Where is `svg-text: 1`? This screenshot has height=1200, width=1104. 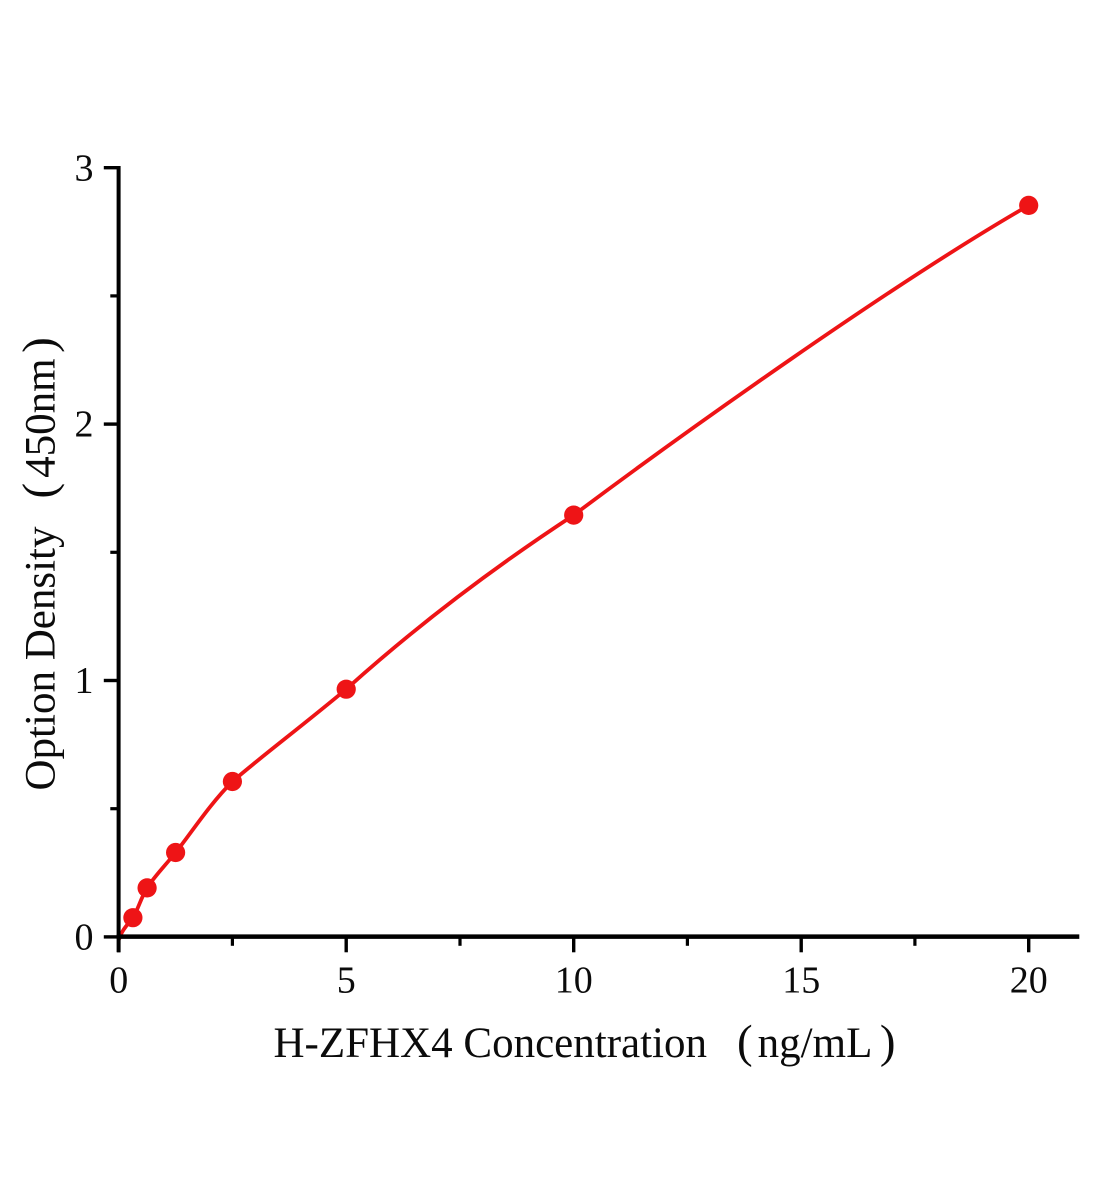 svg-text: 1 is located at coordinates (84, 681).